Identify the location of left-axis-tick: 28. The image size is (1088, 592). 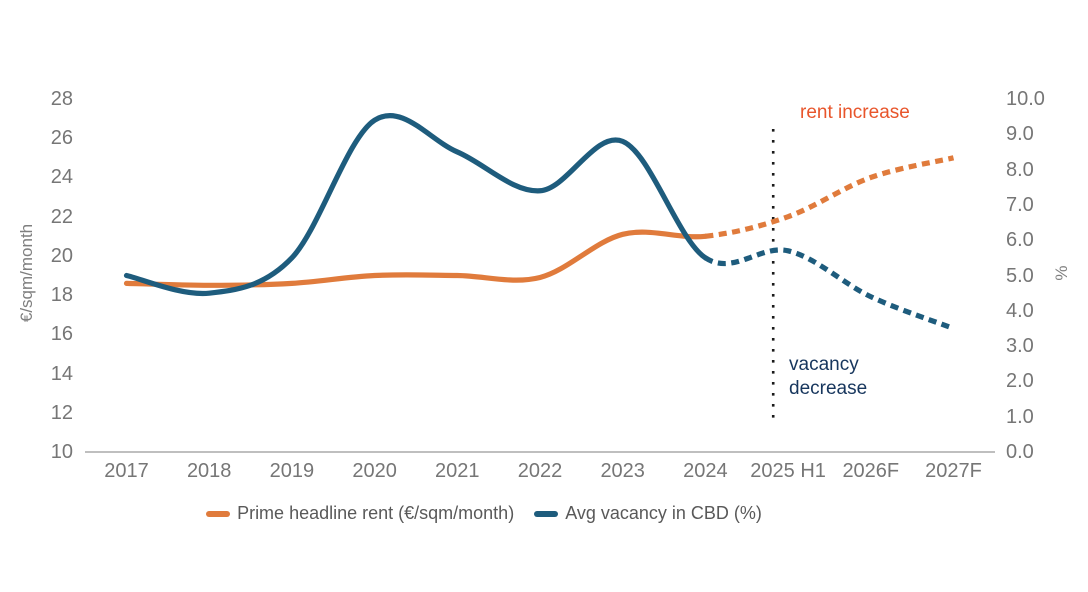
(61, 99).